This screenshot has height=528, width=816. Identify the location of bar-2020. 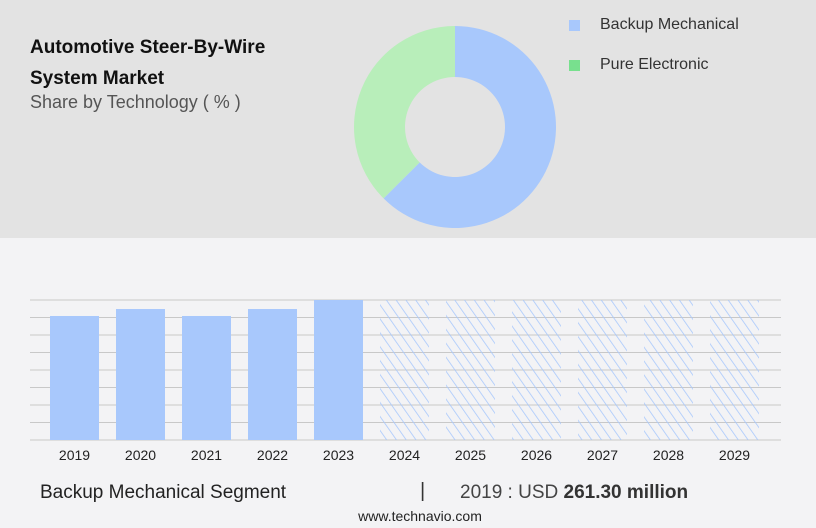
(140, 374).